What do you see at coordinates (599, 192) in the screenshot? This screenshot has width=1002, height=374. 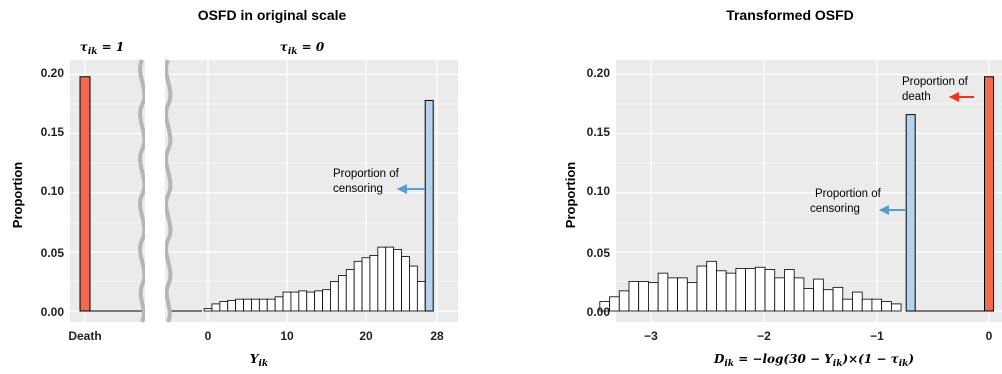 I see `right-y-ticks: 0.00 0.05 0.10 0.15 0.20` at bounding box center [599, 192].